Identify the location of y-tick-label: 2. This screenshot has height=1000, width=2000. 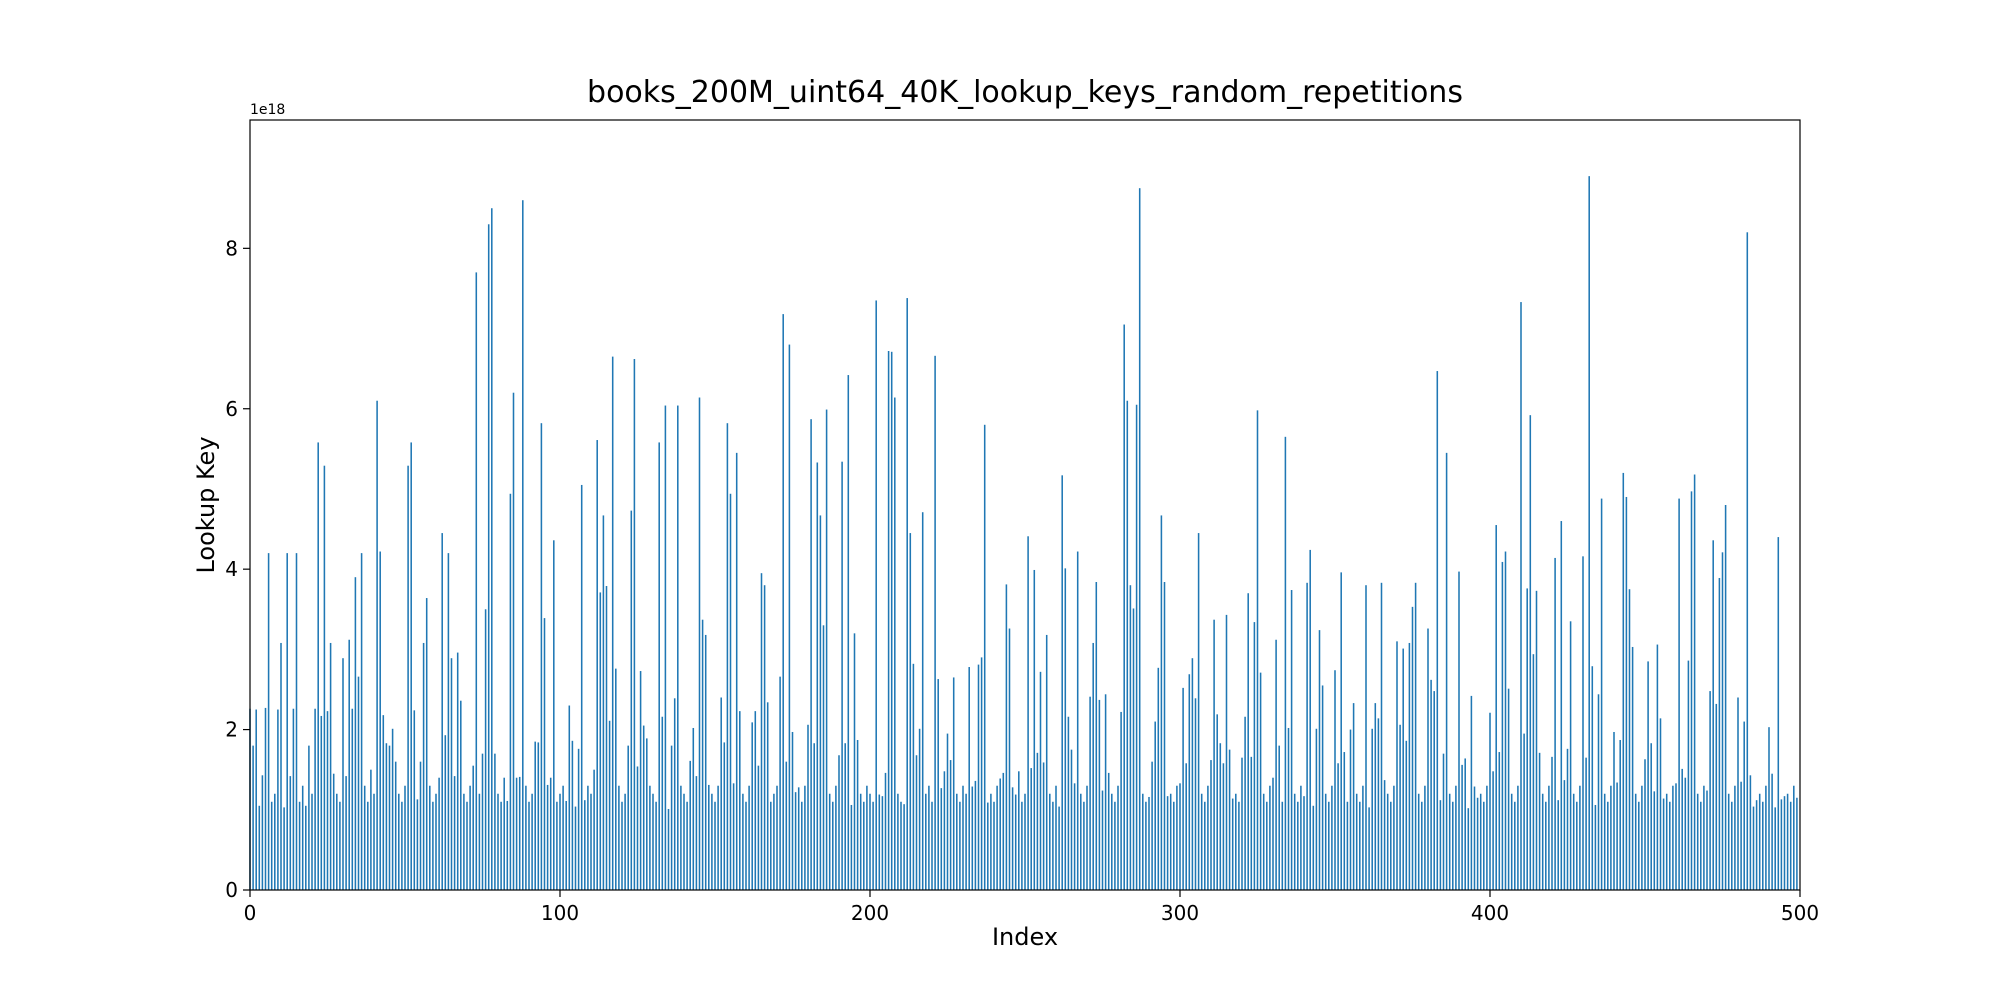
(231, 730).